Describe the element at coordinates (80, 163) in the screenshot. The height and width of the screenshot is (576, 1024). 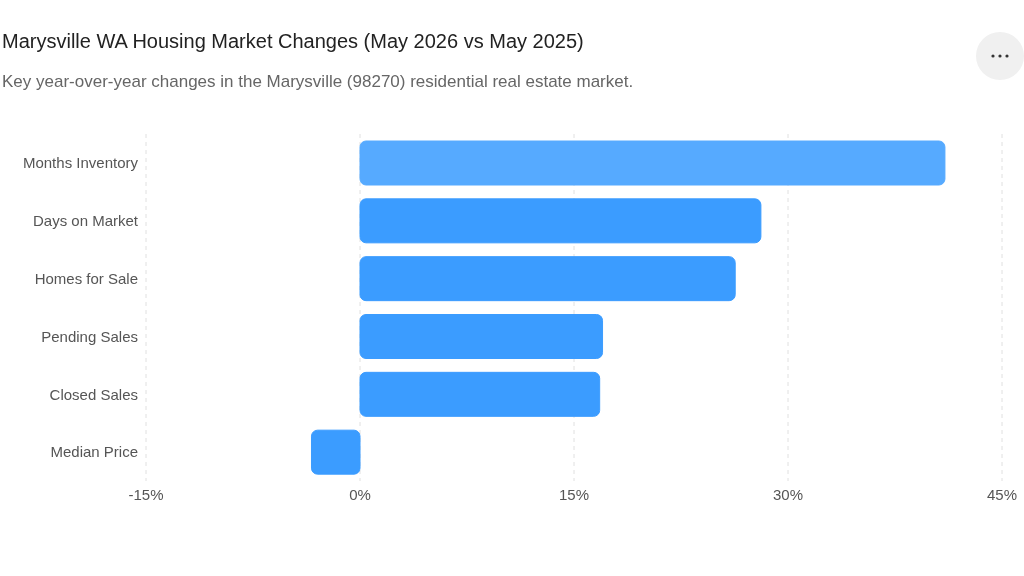
I see `y-tick-label: Months Inventory` at that location.